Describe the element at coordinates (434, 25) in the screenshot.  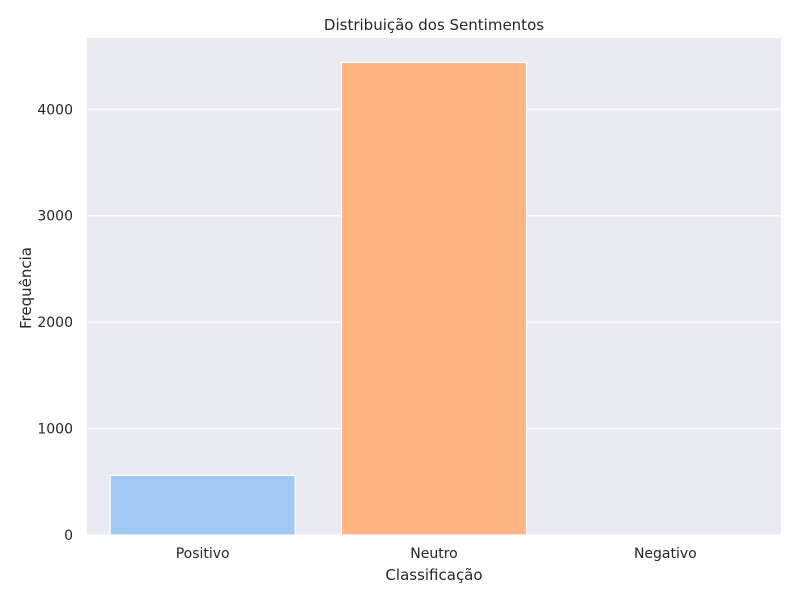
I see `chart-title: Distribuição dos Sentimentos` at that location.